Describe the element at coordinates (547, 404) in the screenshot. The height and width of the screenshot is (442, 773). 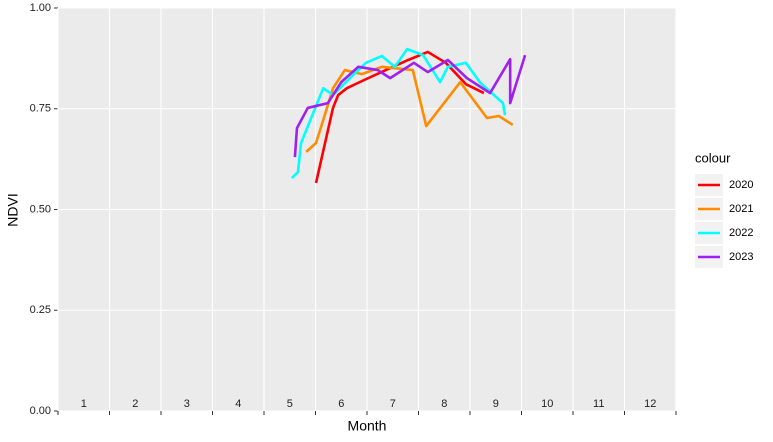
I see `month-label: 10` at that location.